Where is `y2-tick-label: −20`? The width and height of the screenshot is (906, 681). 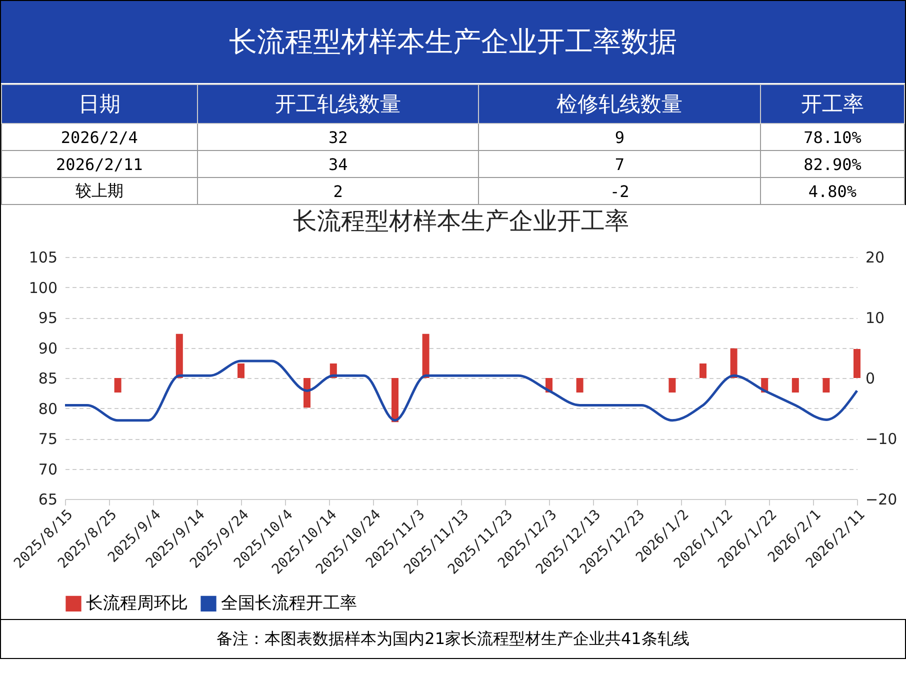 y2-tick-label: −20 is located at coordinates (882, 499).